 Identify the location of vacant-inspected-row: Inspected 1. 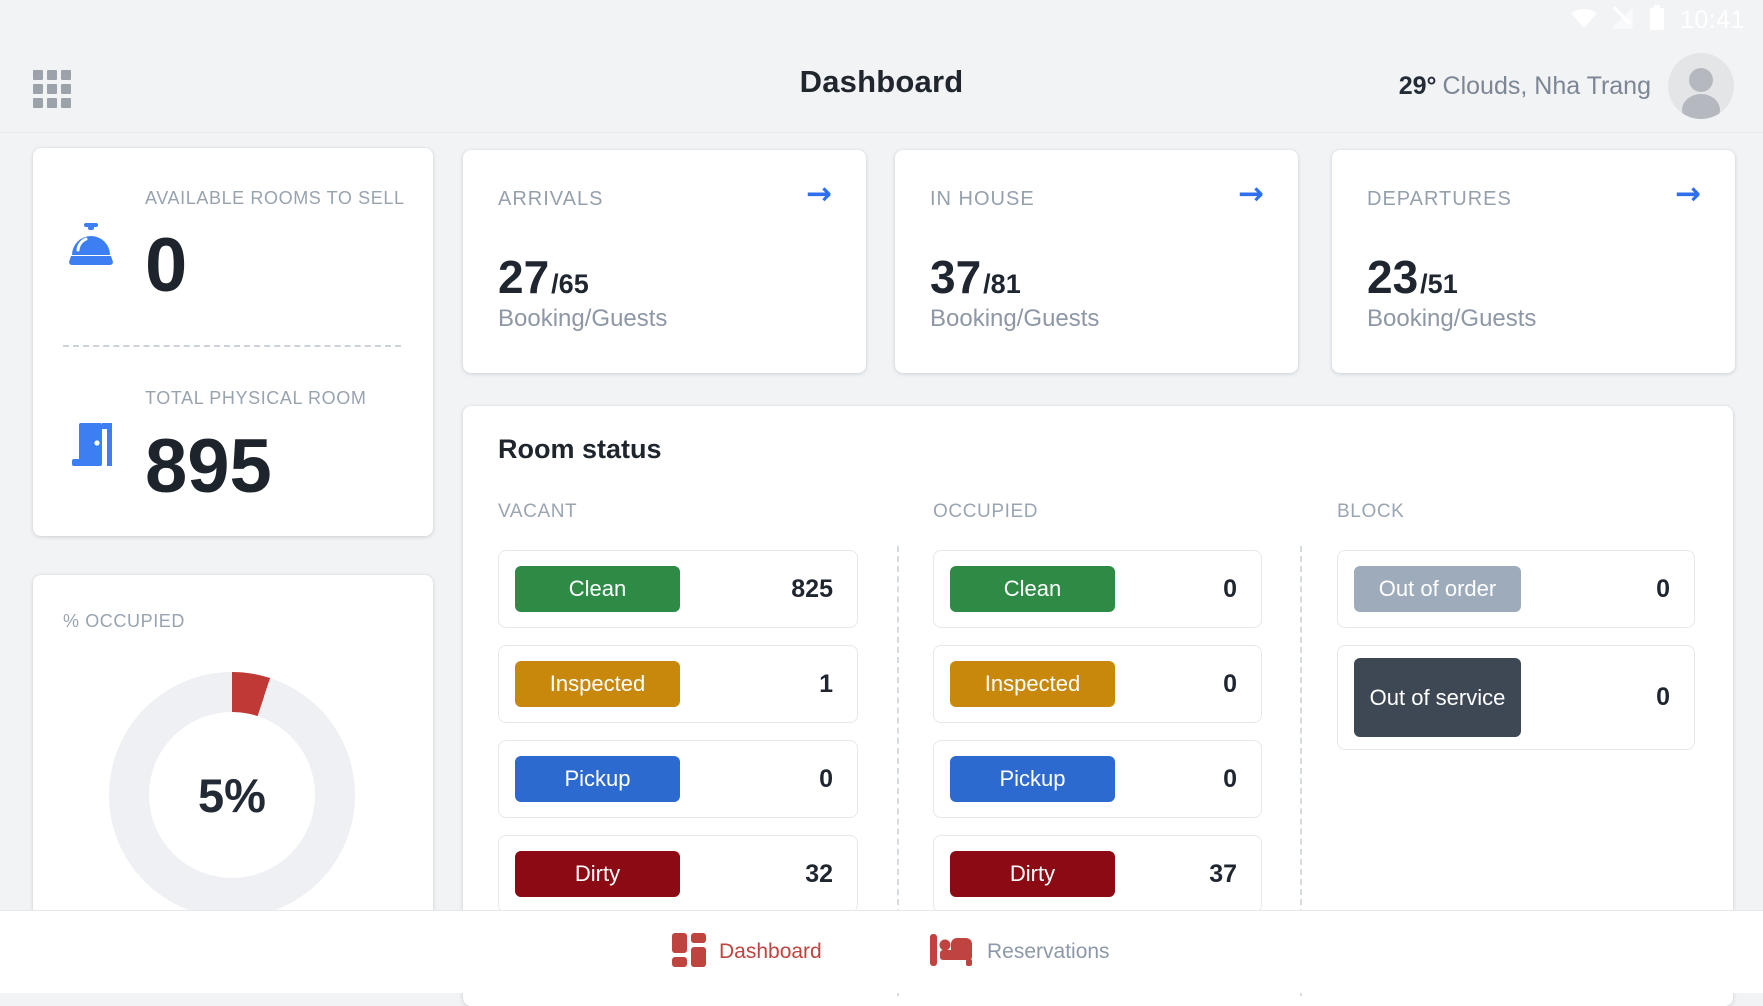
(678, 684).